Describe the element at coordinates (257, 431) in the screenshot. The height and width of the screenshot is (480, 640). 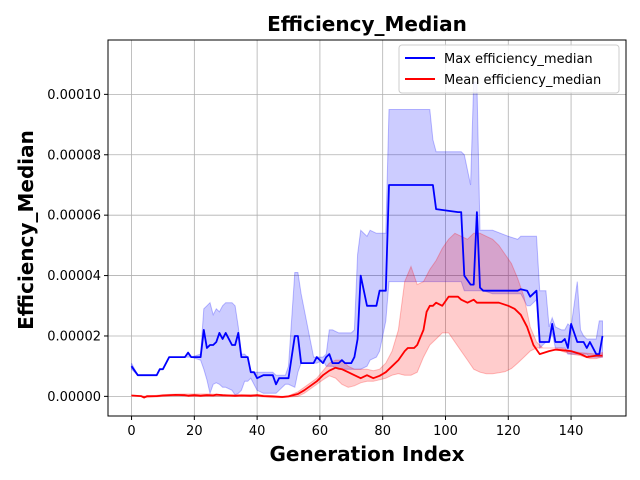
I see `x-tick-label: 40` at that location.